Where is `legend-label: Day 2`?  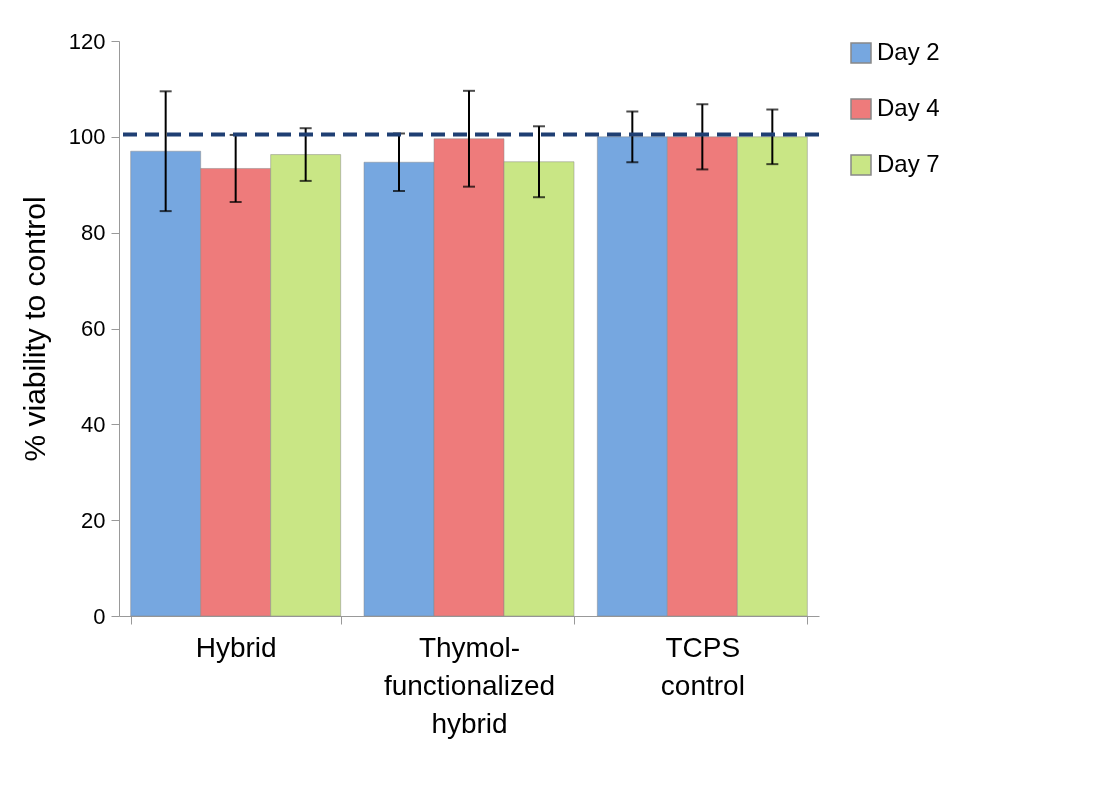
legend-label: Day 2 is located at coordinates (908, 51).